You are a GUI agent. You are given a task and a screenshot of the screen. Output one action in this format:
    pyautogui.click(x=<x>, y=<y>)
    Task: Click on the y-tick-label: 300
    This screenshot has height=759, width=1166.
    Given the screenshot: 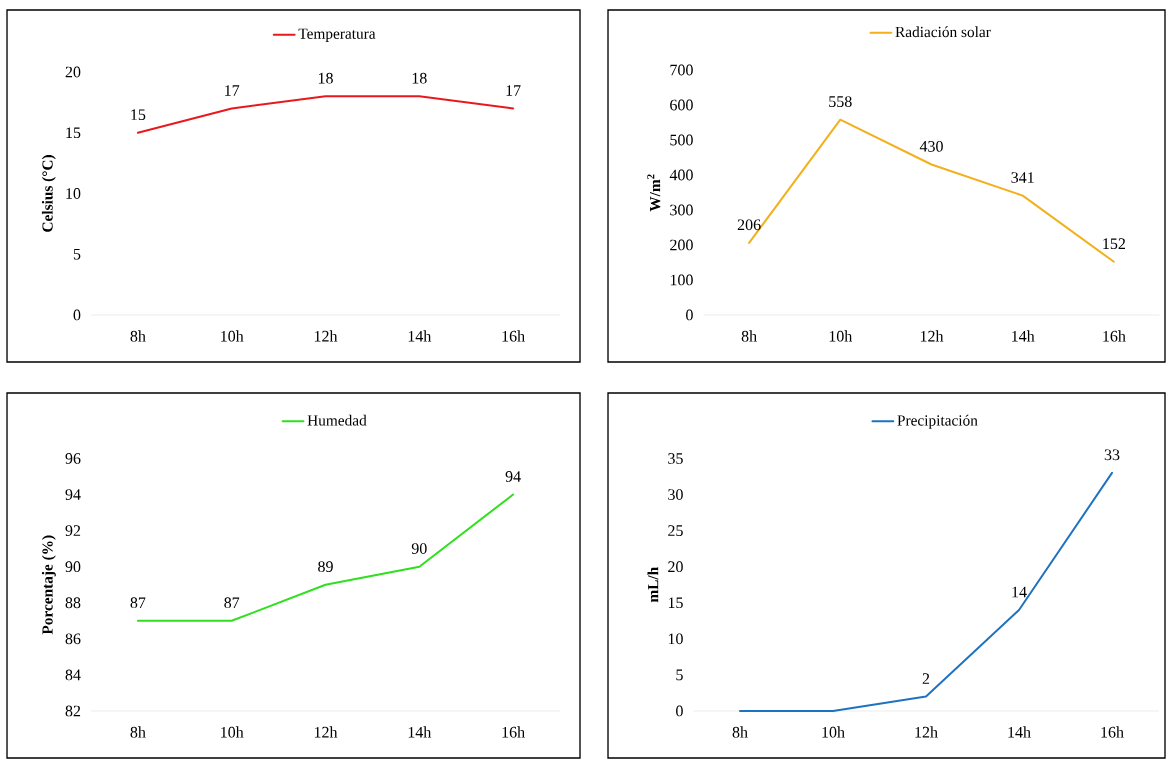 What is the action you would take?
    pyautogui.click(x=681, y=210)
    